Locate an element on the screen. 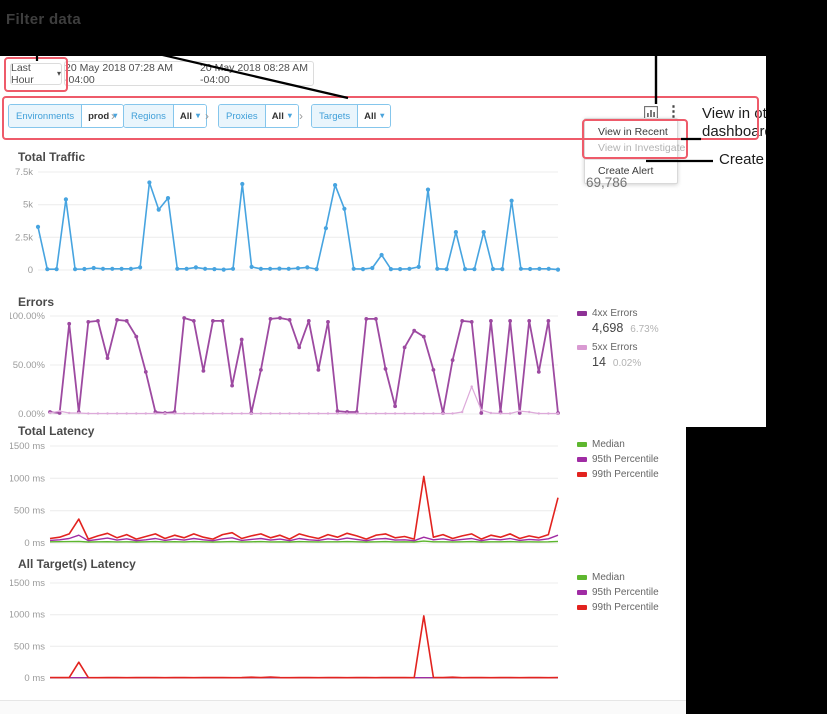 The width and height of the screenshot is (827, 714). filter-proxies: Proxies All ▾ is located at coordinates (258, 116).